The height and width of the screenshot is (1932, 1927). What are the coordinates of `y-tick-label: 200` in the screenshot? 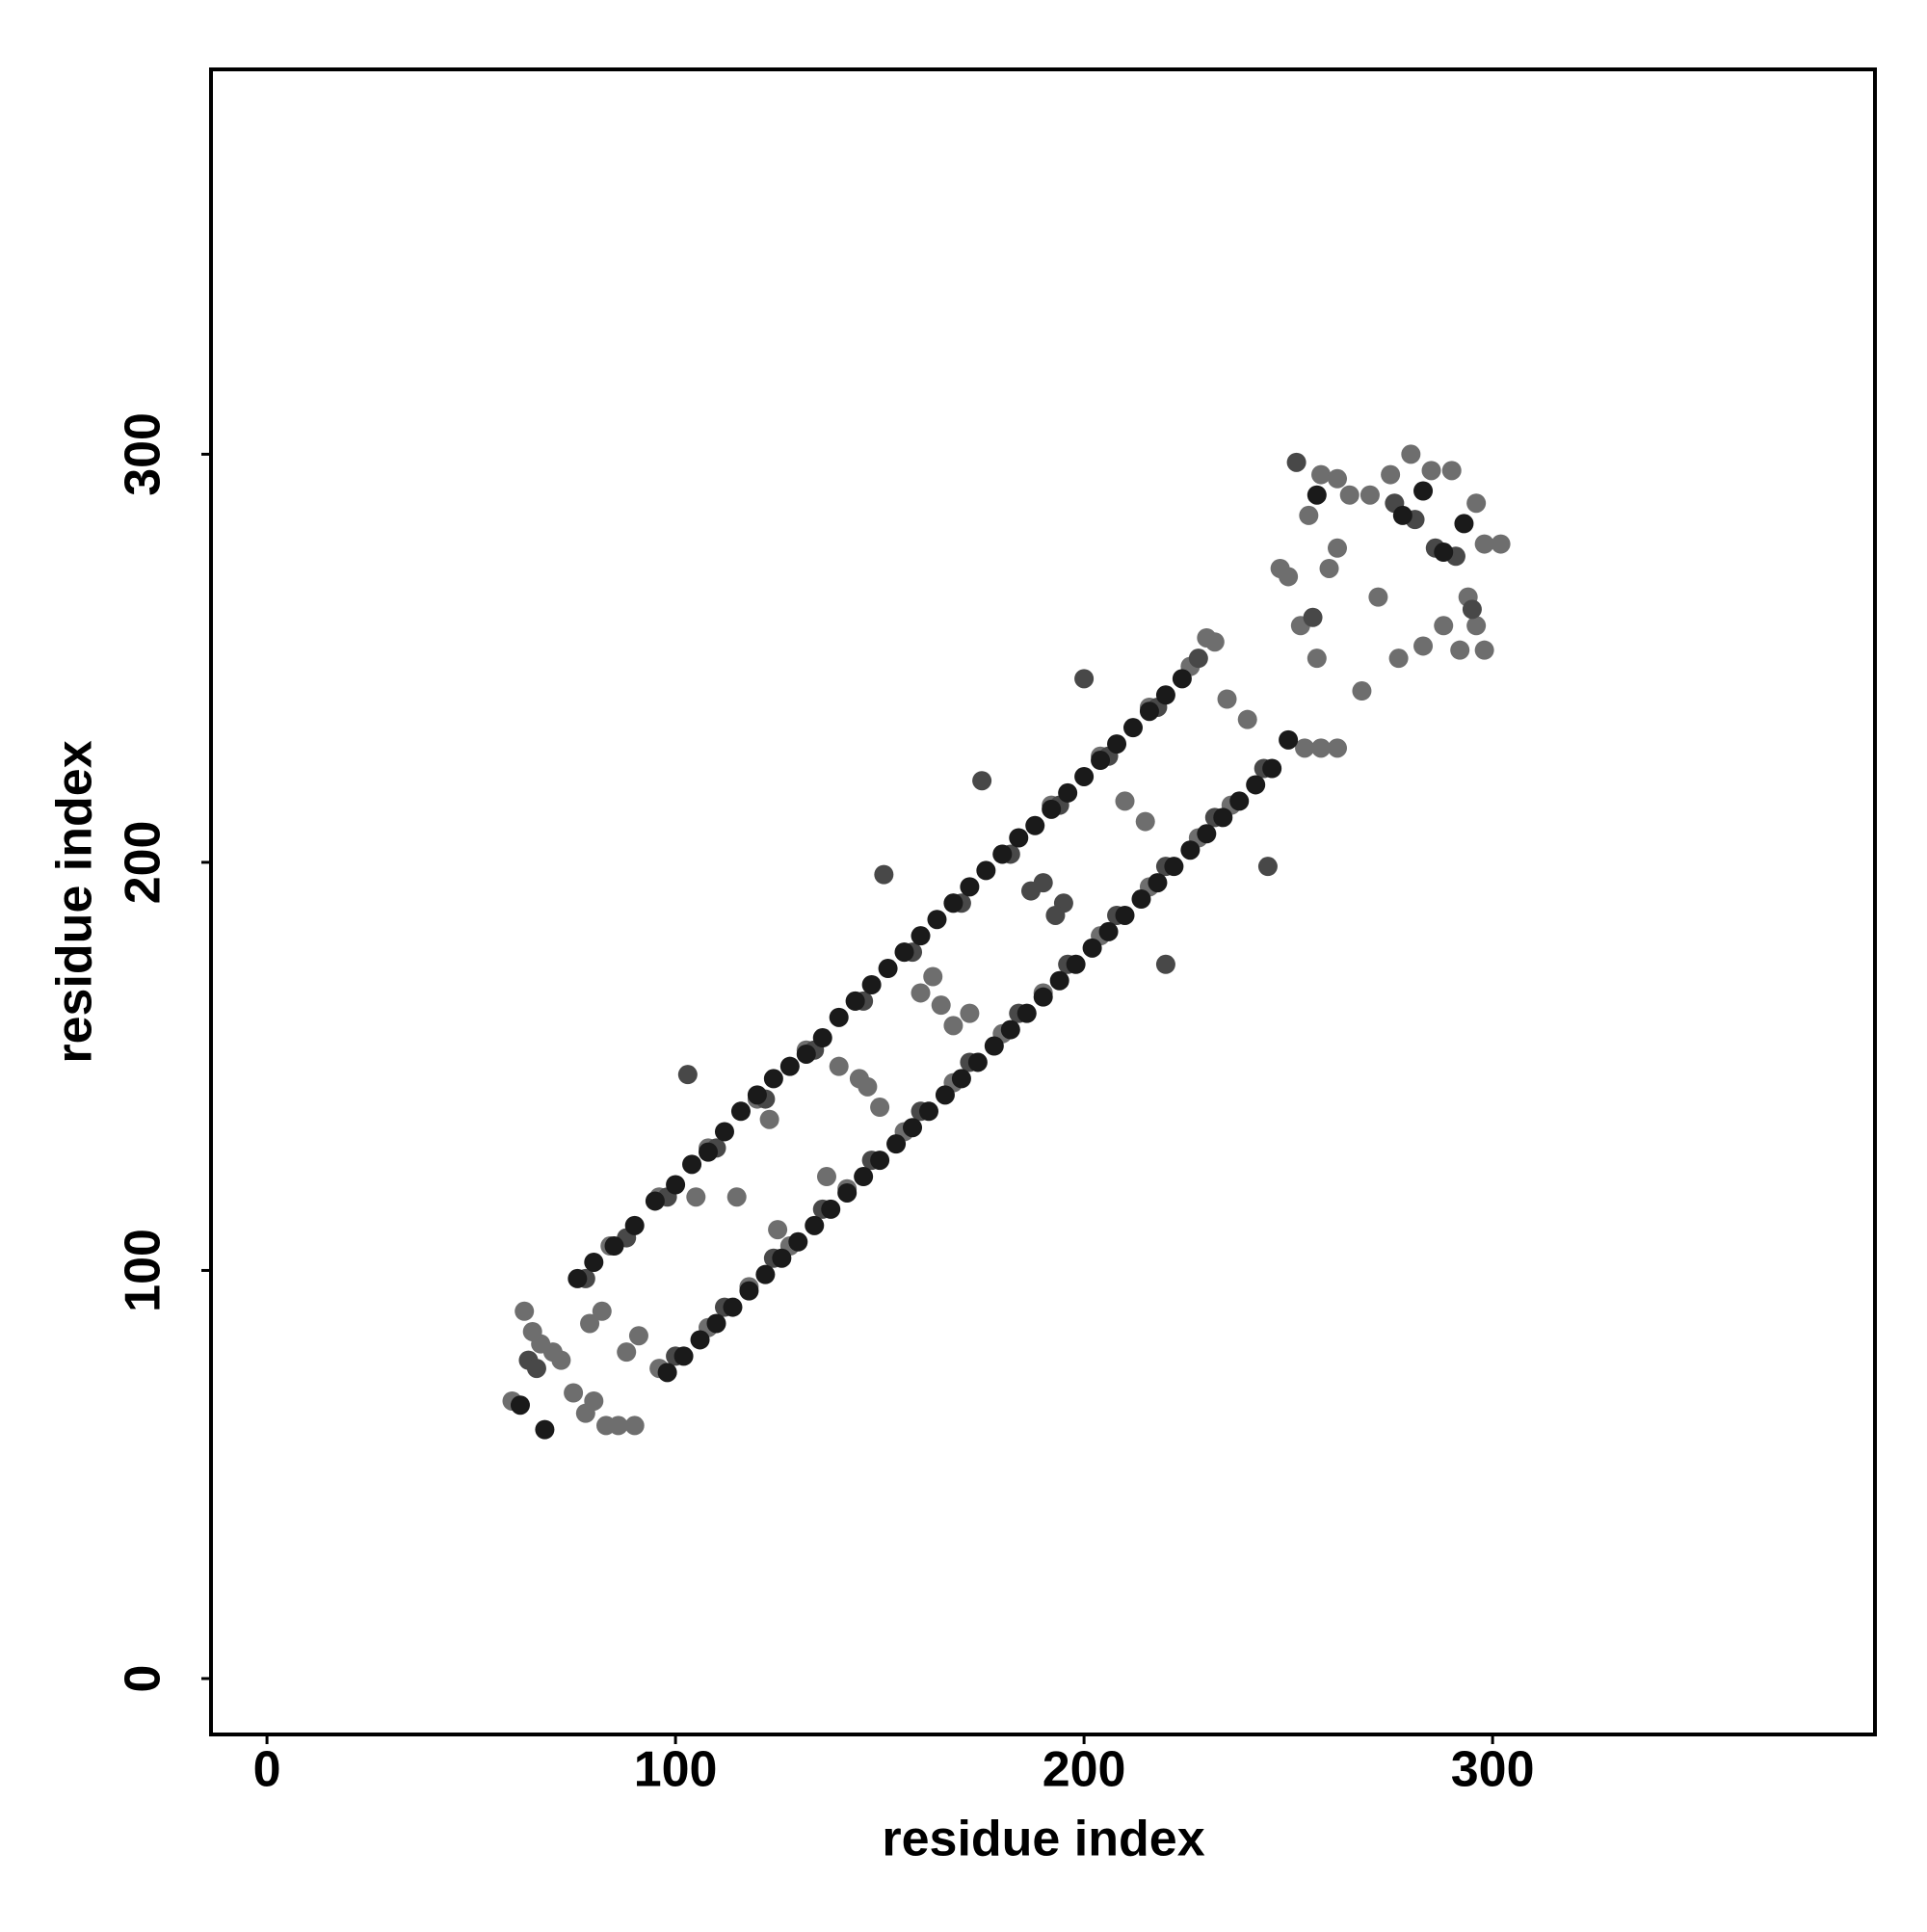 It's located at (144, 863).